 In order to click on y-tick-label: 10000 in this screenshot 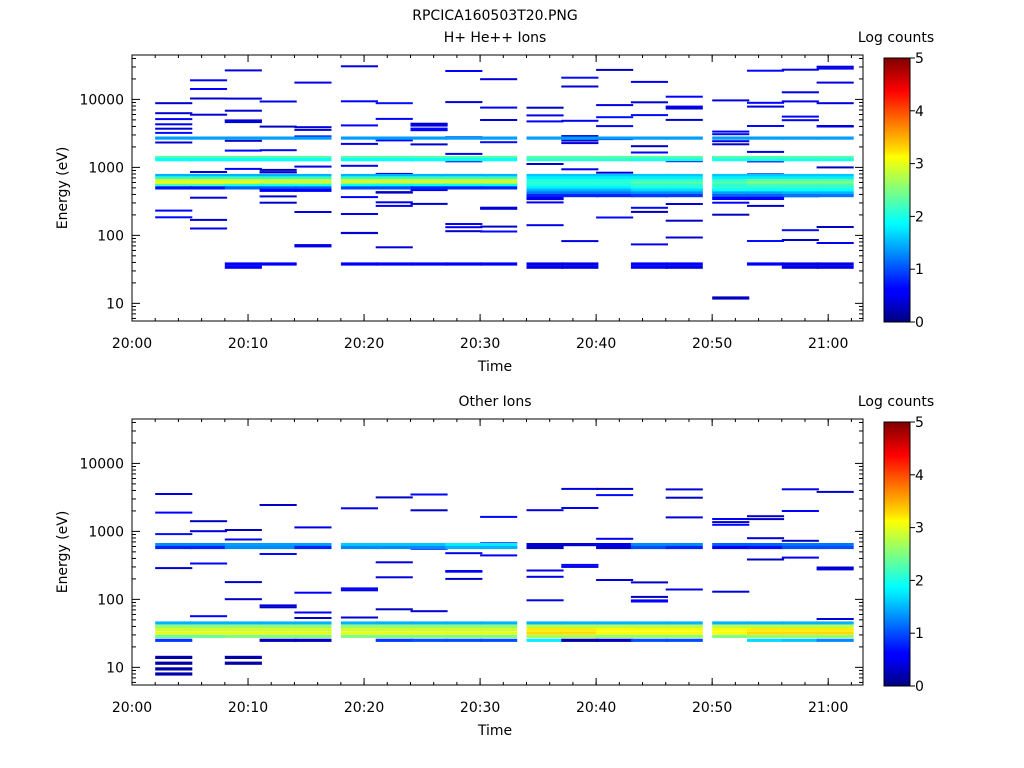, I will do `click(101, 464)`.